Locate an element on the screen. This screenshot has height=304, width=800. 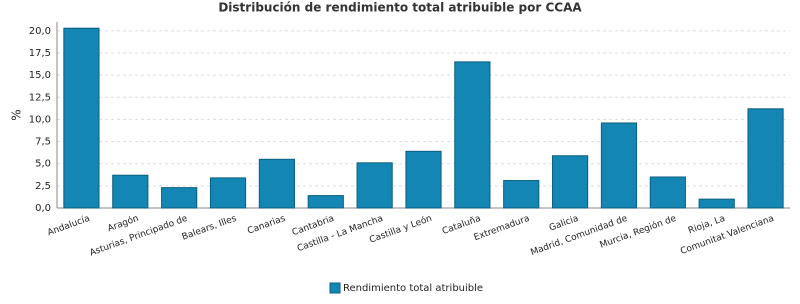
y-tick-label: 17,5 is located at coordinates (40, 53).